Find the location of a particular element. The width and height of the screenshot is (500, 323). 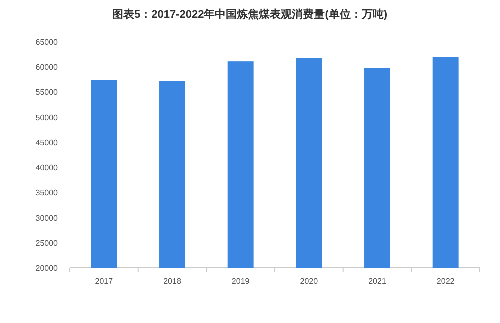

x-tick-label: 2020 is located at coordinates (309, 281).